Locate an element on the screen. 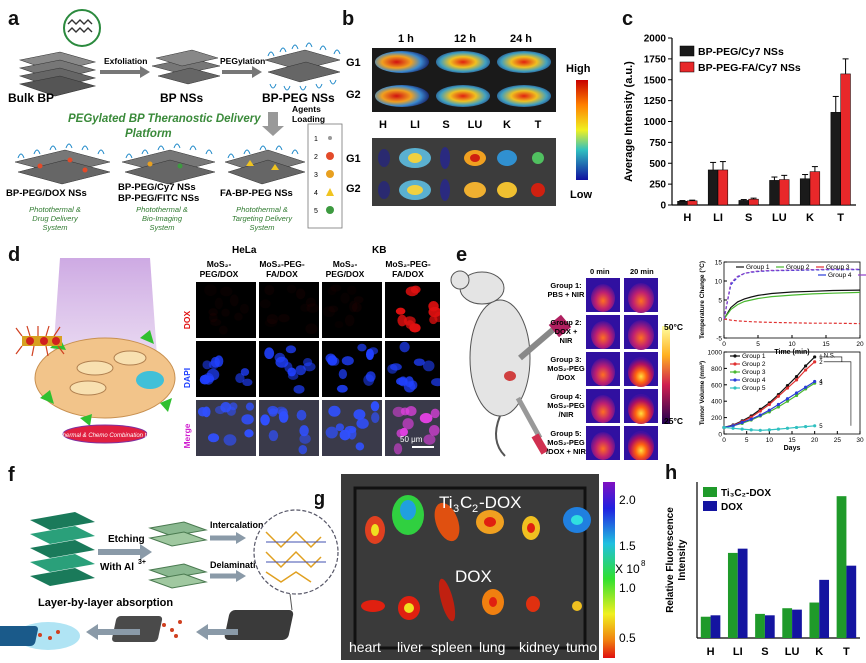 Image resolution: width=866 pixels, height=663 pixels. svg-text: H is located at coordinates (383, 125).